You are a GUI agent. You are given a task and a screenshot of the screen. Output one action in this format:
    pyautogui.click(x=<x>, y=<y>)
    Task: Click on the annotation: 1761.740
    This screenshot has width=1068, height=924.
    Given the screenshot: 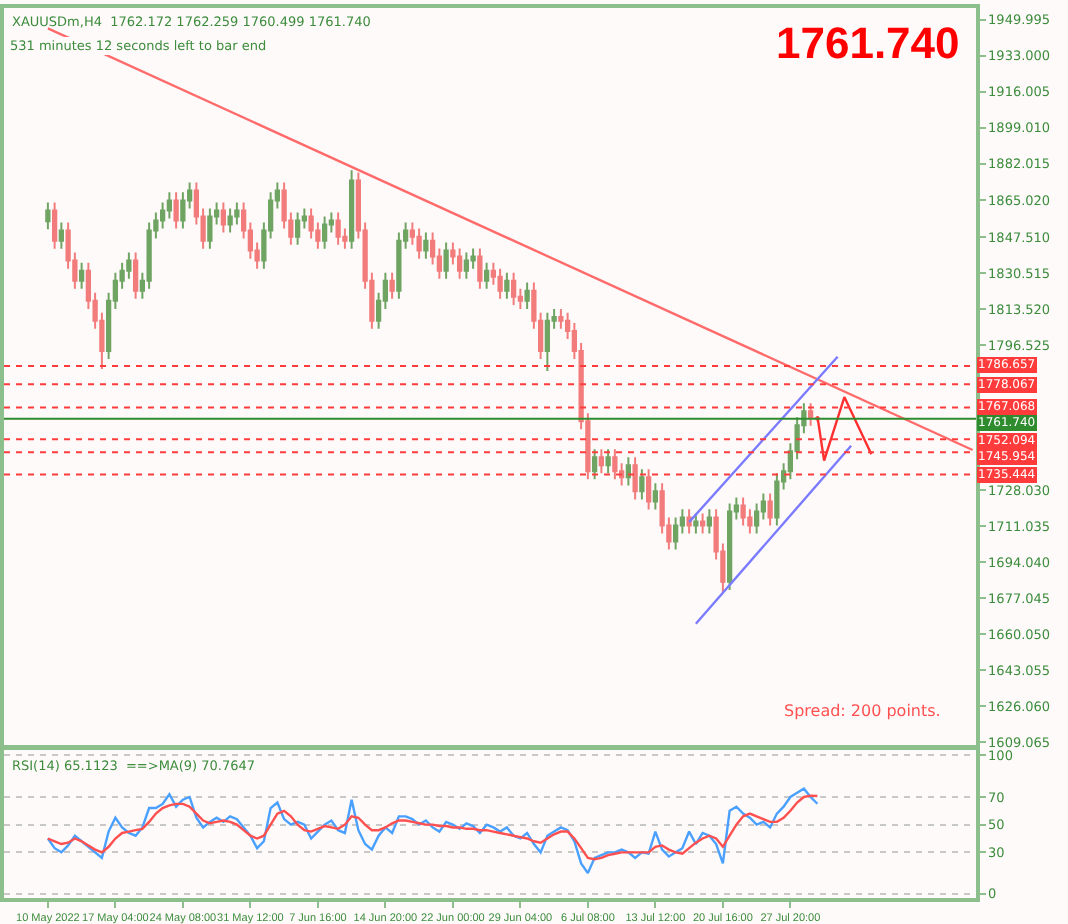 What is the action you would take?
    pyautogui.click(x=868, y=43)
    